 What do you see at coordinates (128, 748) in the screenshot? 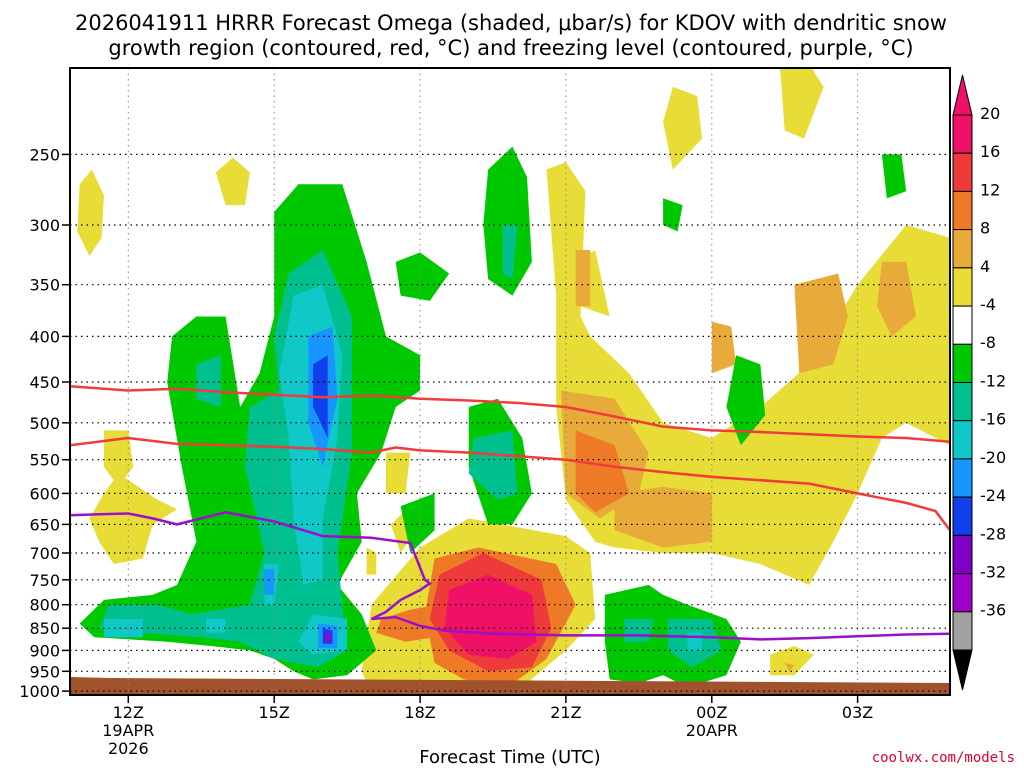
I see `x-tick-year-12Z: 2026` at bounding box center [128, 748].